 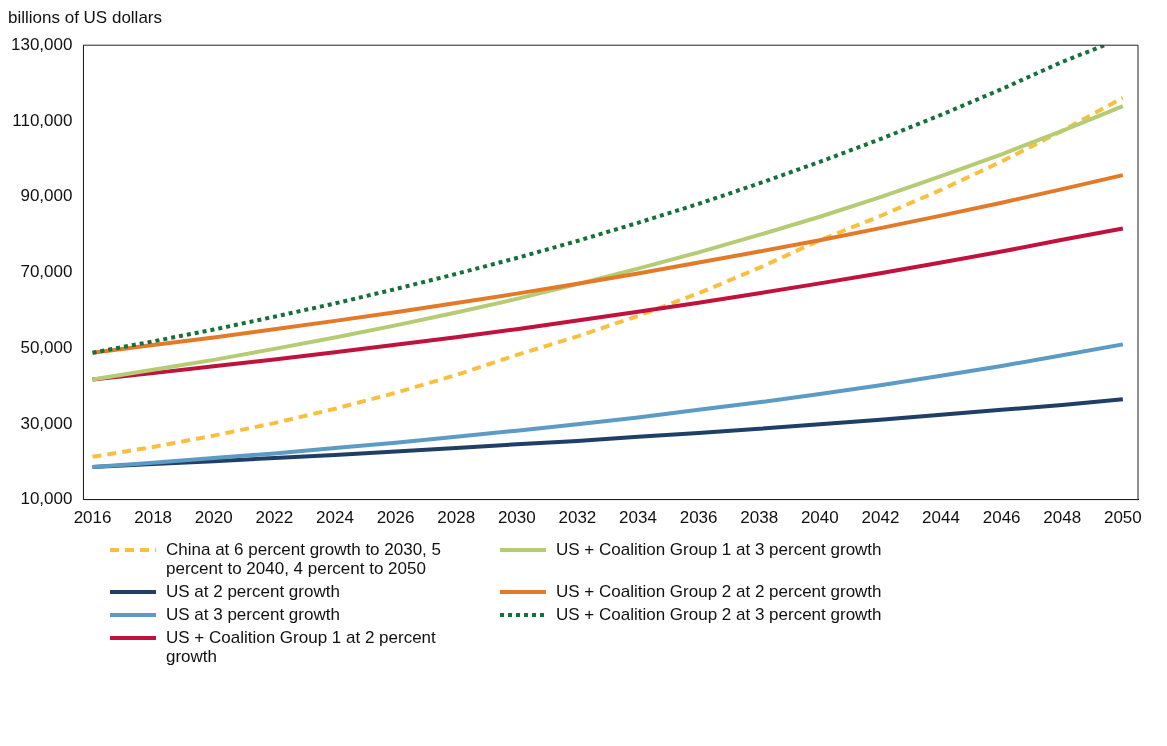 What do you see at coordinates (638, 518) in the screenshot?
I see `x-tick-label: 2034` at bounding box center [638, 518].